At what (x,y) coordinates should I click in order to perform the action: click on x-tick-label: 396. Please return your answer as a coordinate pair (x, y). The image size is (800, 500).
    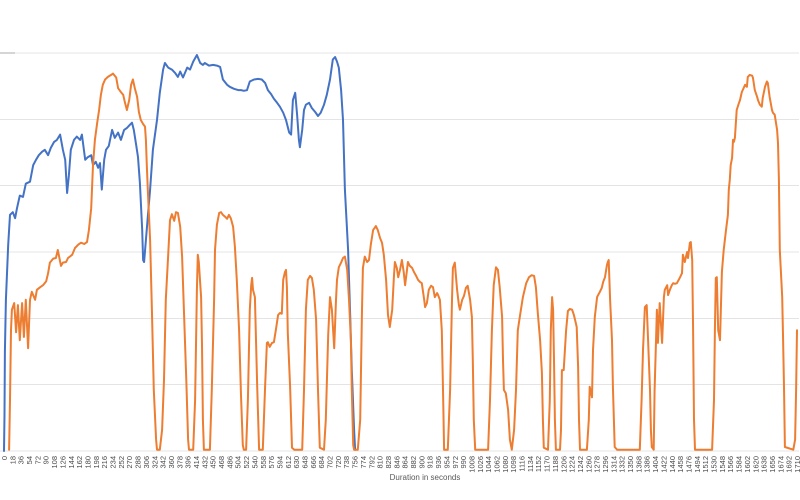
    Looking at the image, I should click on (188, 462).